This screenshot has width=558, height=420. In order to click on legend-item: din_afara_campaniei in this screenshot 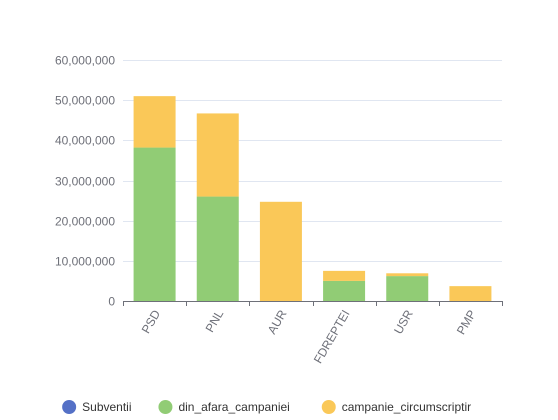, I will do `click(224, 407)`.